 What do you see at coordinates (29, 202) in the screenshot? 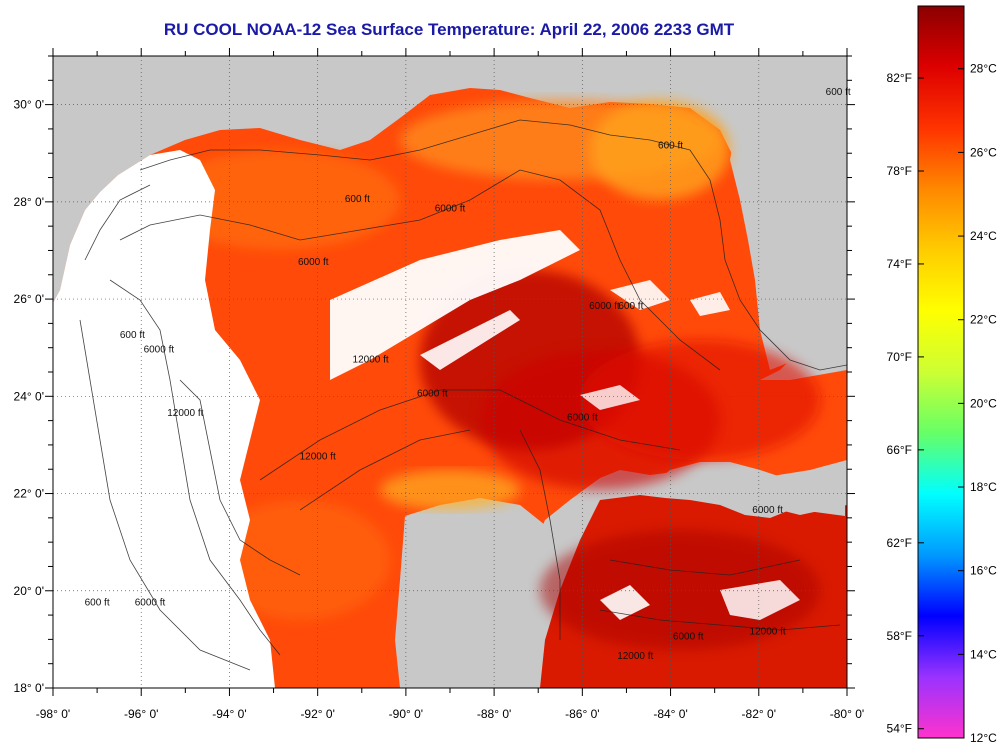
I see `lat-tick-label: 28° 0'` at bounding box center [29, 202].